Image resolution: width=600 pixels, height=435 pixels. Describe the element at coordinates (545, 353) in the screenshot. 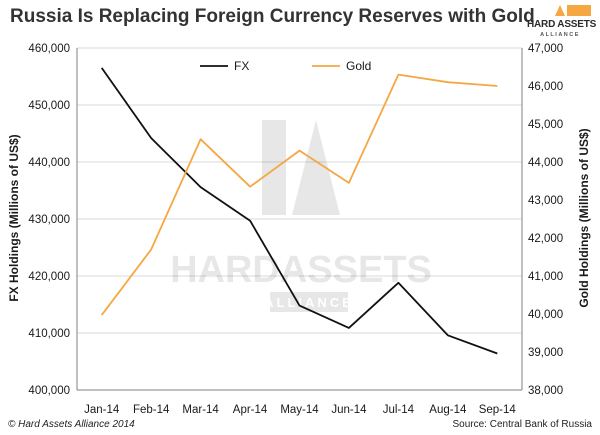

I see `y-right-tick-label: 39,000` at that location.